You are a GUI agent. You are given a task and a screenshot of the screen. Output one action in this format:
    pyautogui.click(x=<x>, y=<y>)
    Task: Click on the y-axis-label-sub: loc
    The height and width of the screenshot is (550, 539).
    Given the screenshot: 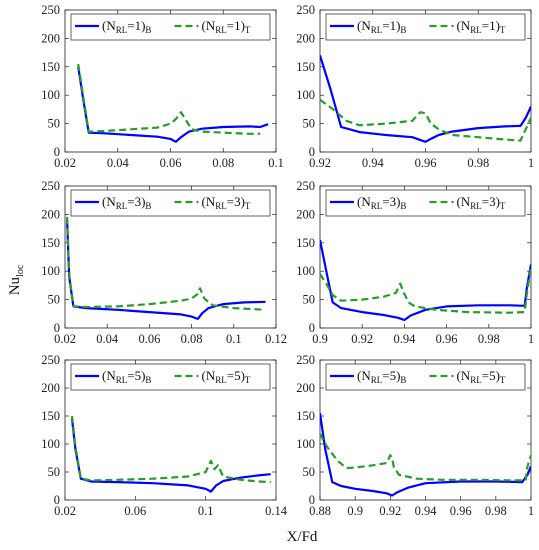 What is the action you would take?
    pyautogui.click(x=20, y=270)
    